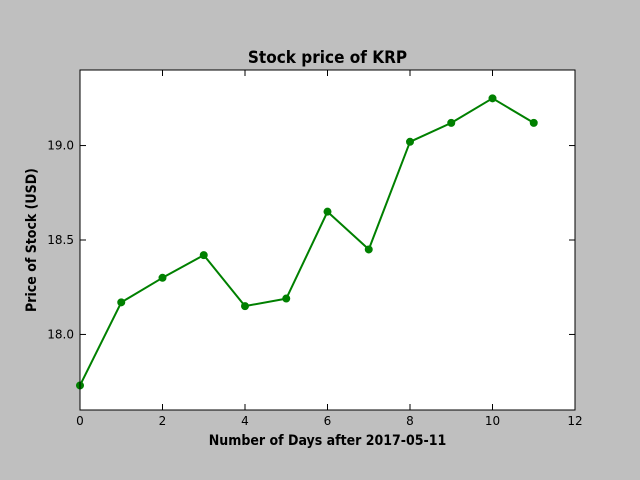  Describe the element at coordinates (327, 58) in the screenshot. I see `chart-title: Stock price of KRP` at that location.